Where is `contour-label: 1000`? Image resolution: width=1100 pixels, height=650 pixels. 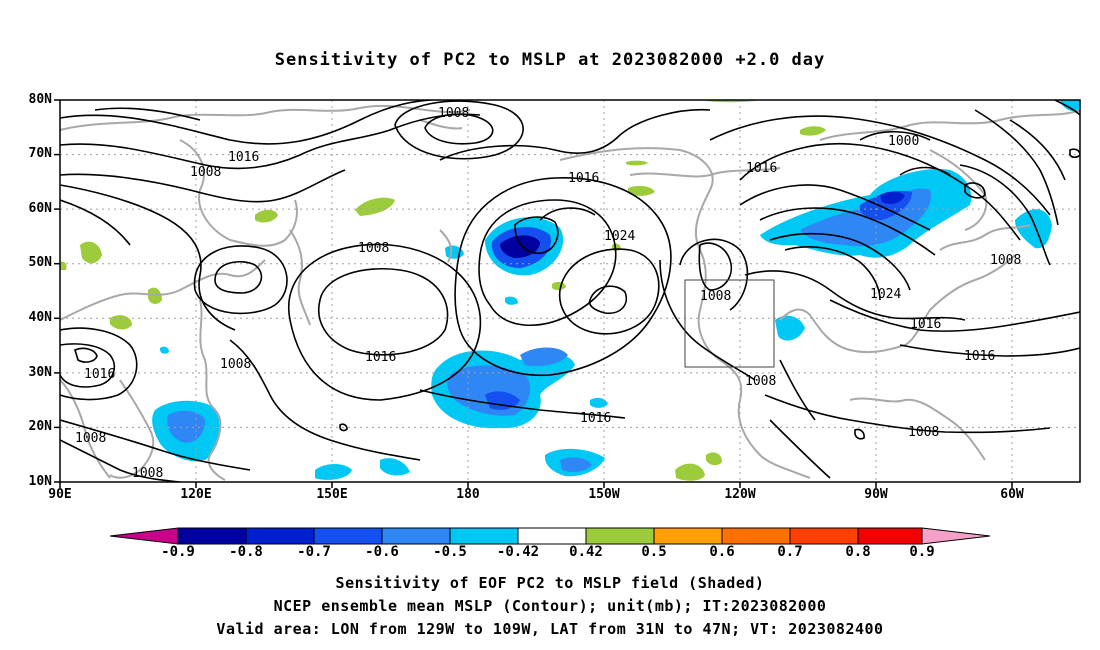 contour-label: 1000 is located at coordinates (903, 141).